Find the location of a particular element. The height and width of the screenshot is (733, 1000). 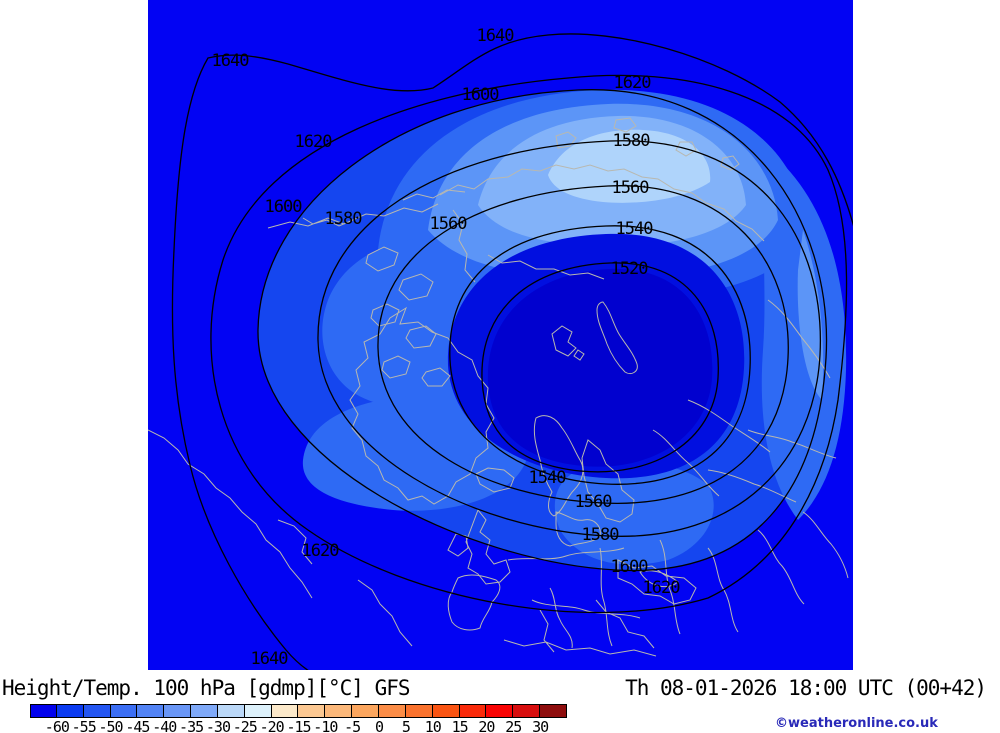

coastline-mediterranean is located at coordinates (580, 622).